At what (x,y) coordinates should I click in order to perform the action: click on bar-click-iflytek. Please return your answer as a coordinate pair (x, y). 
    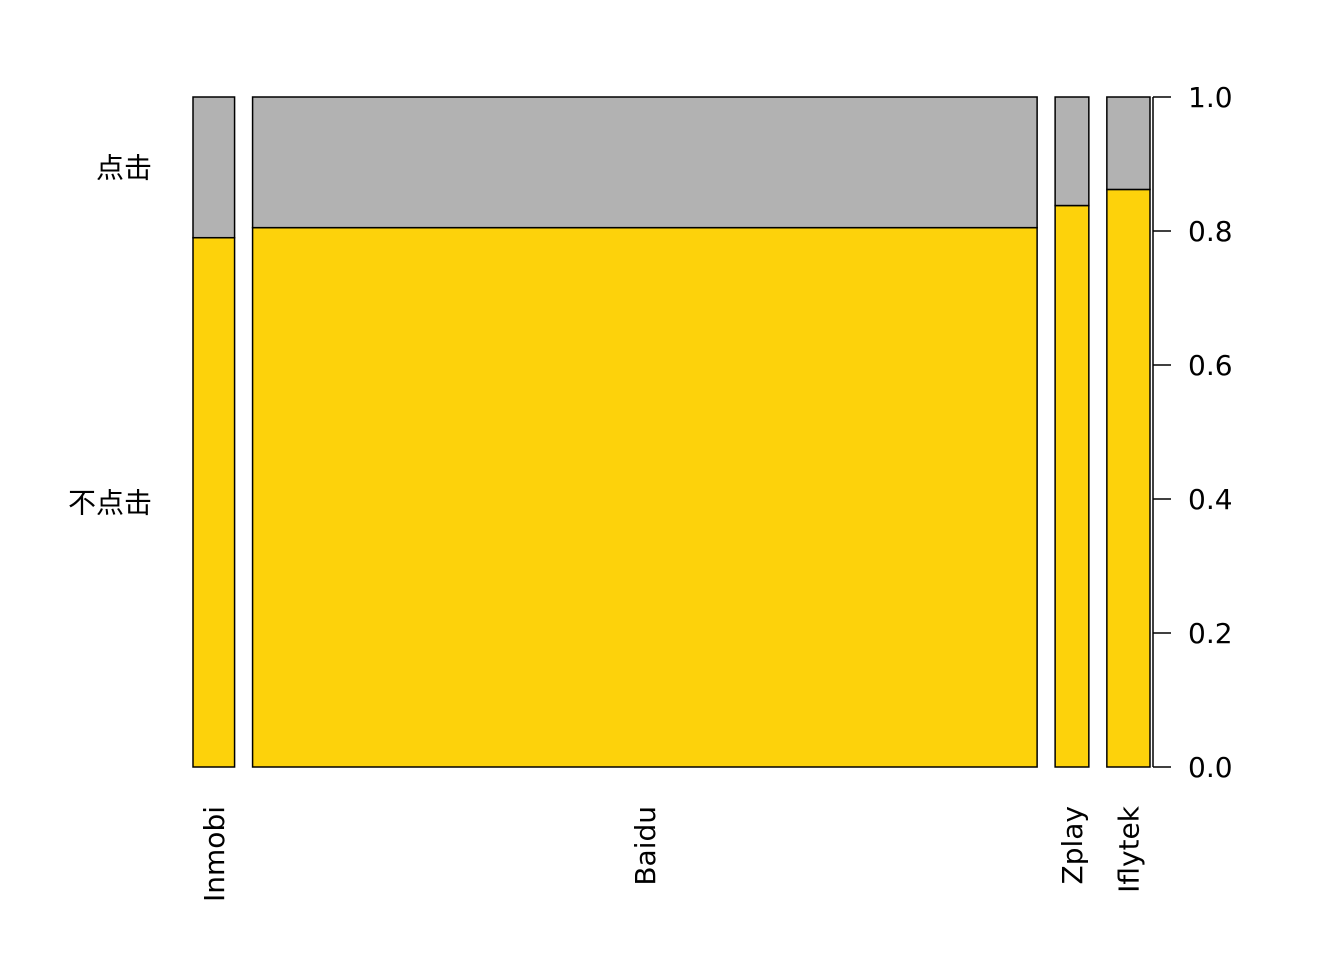
    Looking at the image, I should click on (1128, 143).